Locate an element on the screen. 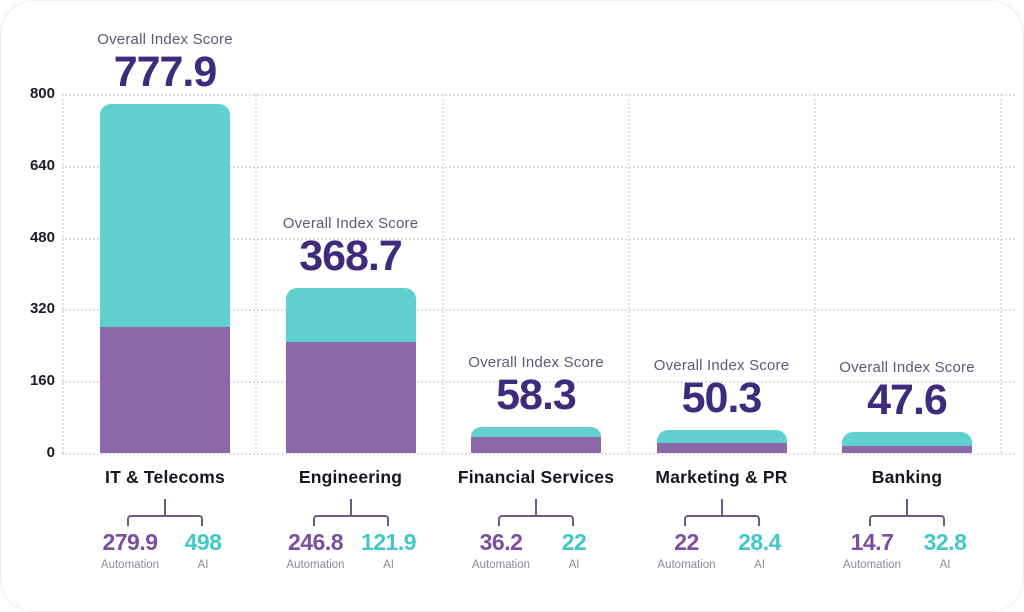 The width and height of the screenshot is (1024, 612). automation-value: 246.8 is located at coordinates (315, 542).